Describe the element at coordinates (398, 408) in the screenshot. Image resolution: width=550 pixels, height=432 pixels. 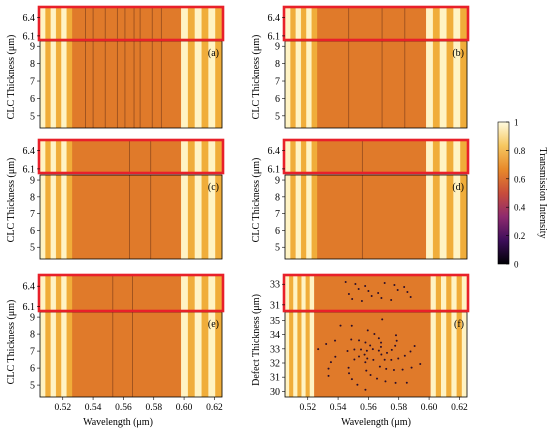
I see `x-tick-label: 0.58` at that location.